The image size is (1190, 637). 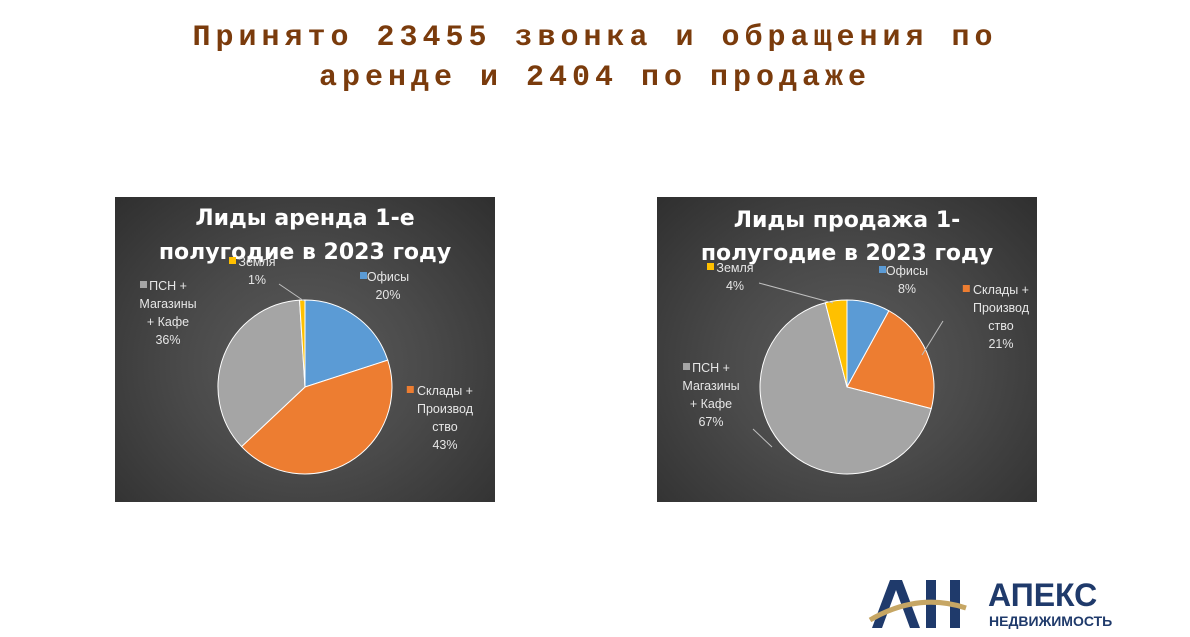 I want to click on logo-letter-n-shape, so click(x=943, y=604).